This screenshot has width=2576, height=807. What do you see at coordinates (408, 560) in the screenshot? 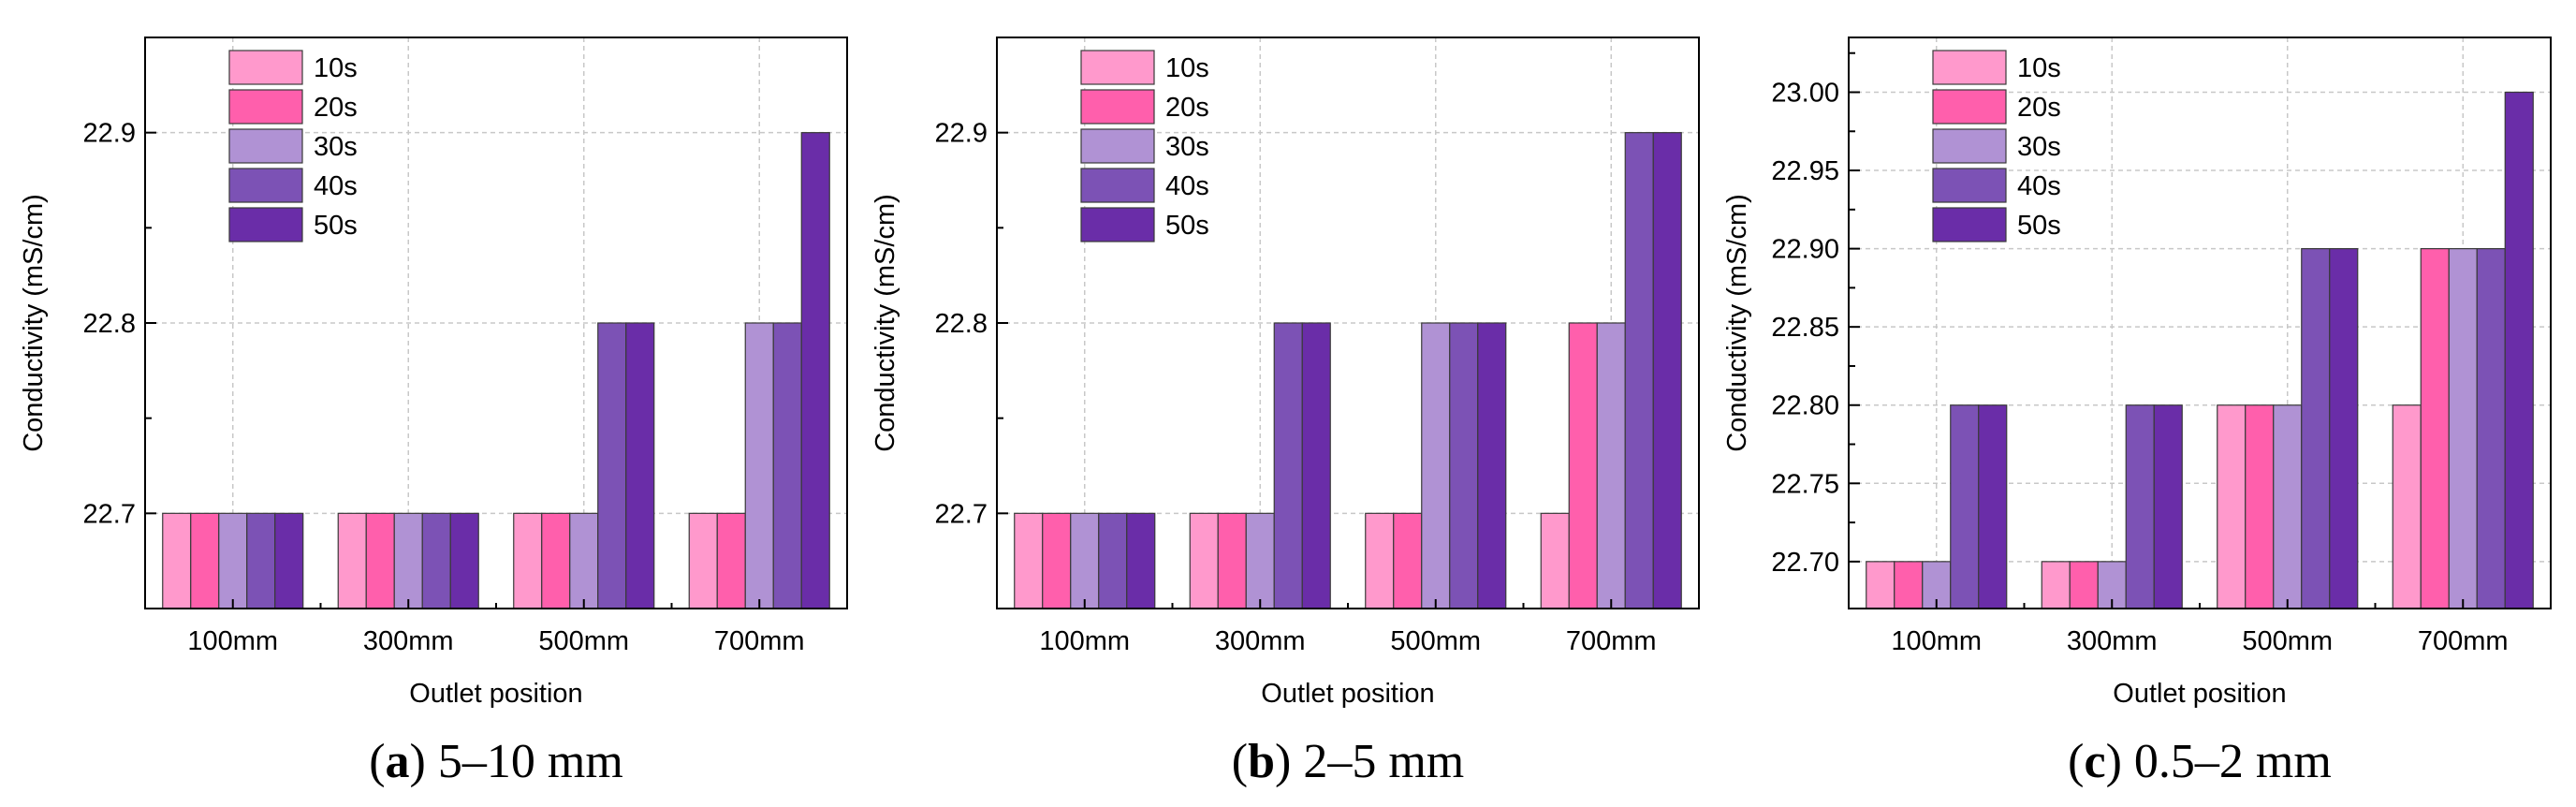
I see `bar-30s-300mm` at bounding box center [408, 560].